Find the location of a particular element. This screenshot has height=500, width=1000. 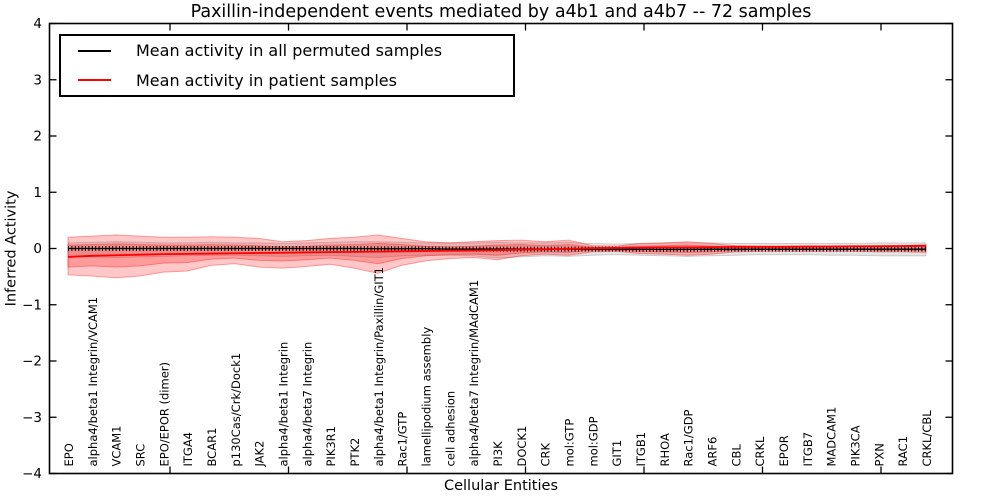

x-category-label: ARF6 is located at coordinates (713, 452).